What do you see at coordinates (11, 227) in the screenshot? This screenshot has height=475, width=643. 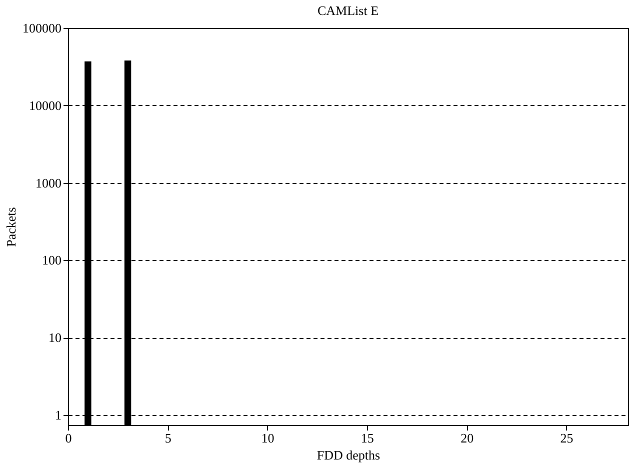 I see `y-axis-title: Packets` at bounding box center [11, 227].